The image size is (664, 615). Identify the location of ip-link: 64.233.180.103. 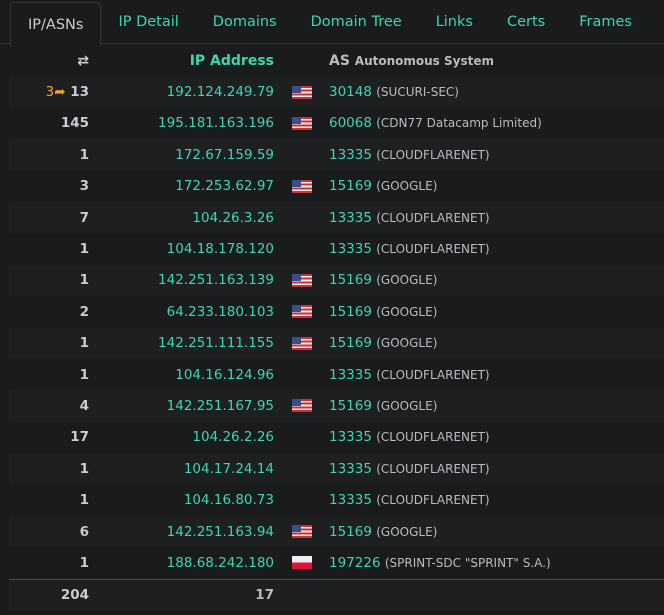
(220, 311).